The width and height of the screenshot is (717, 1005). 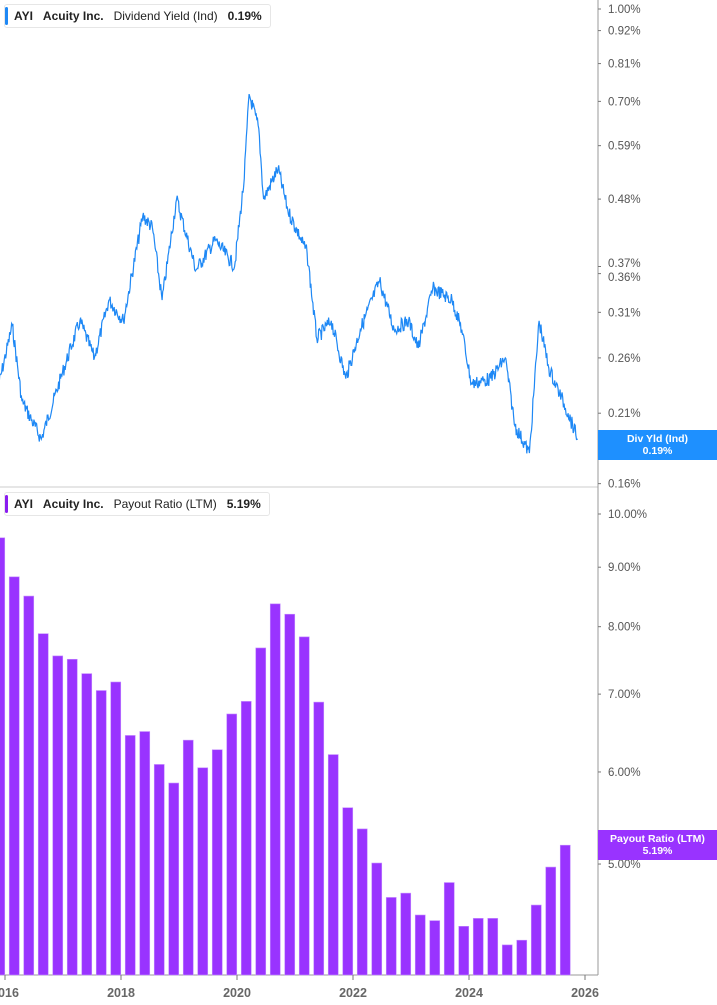 What do you see at coordinates (624, 102) in the screenshot?
I see `y-tick-label: 0.70%` at bounding box center [624, 102].